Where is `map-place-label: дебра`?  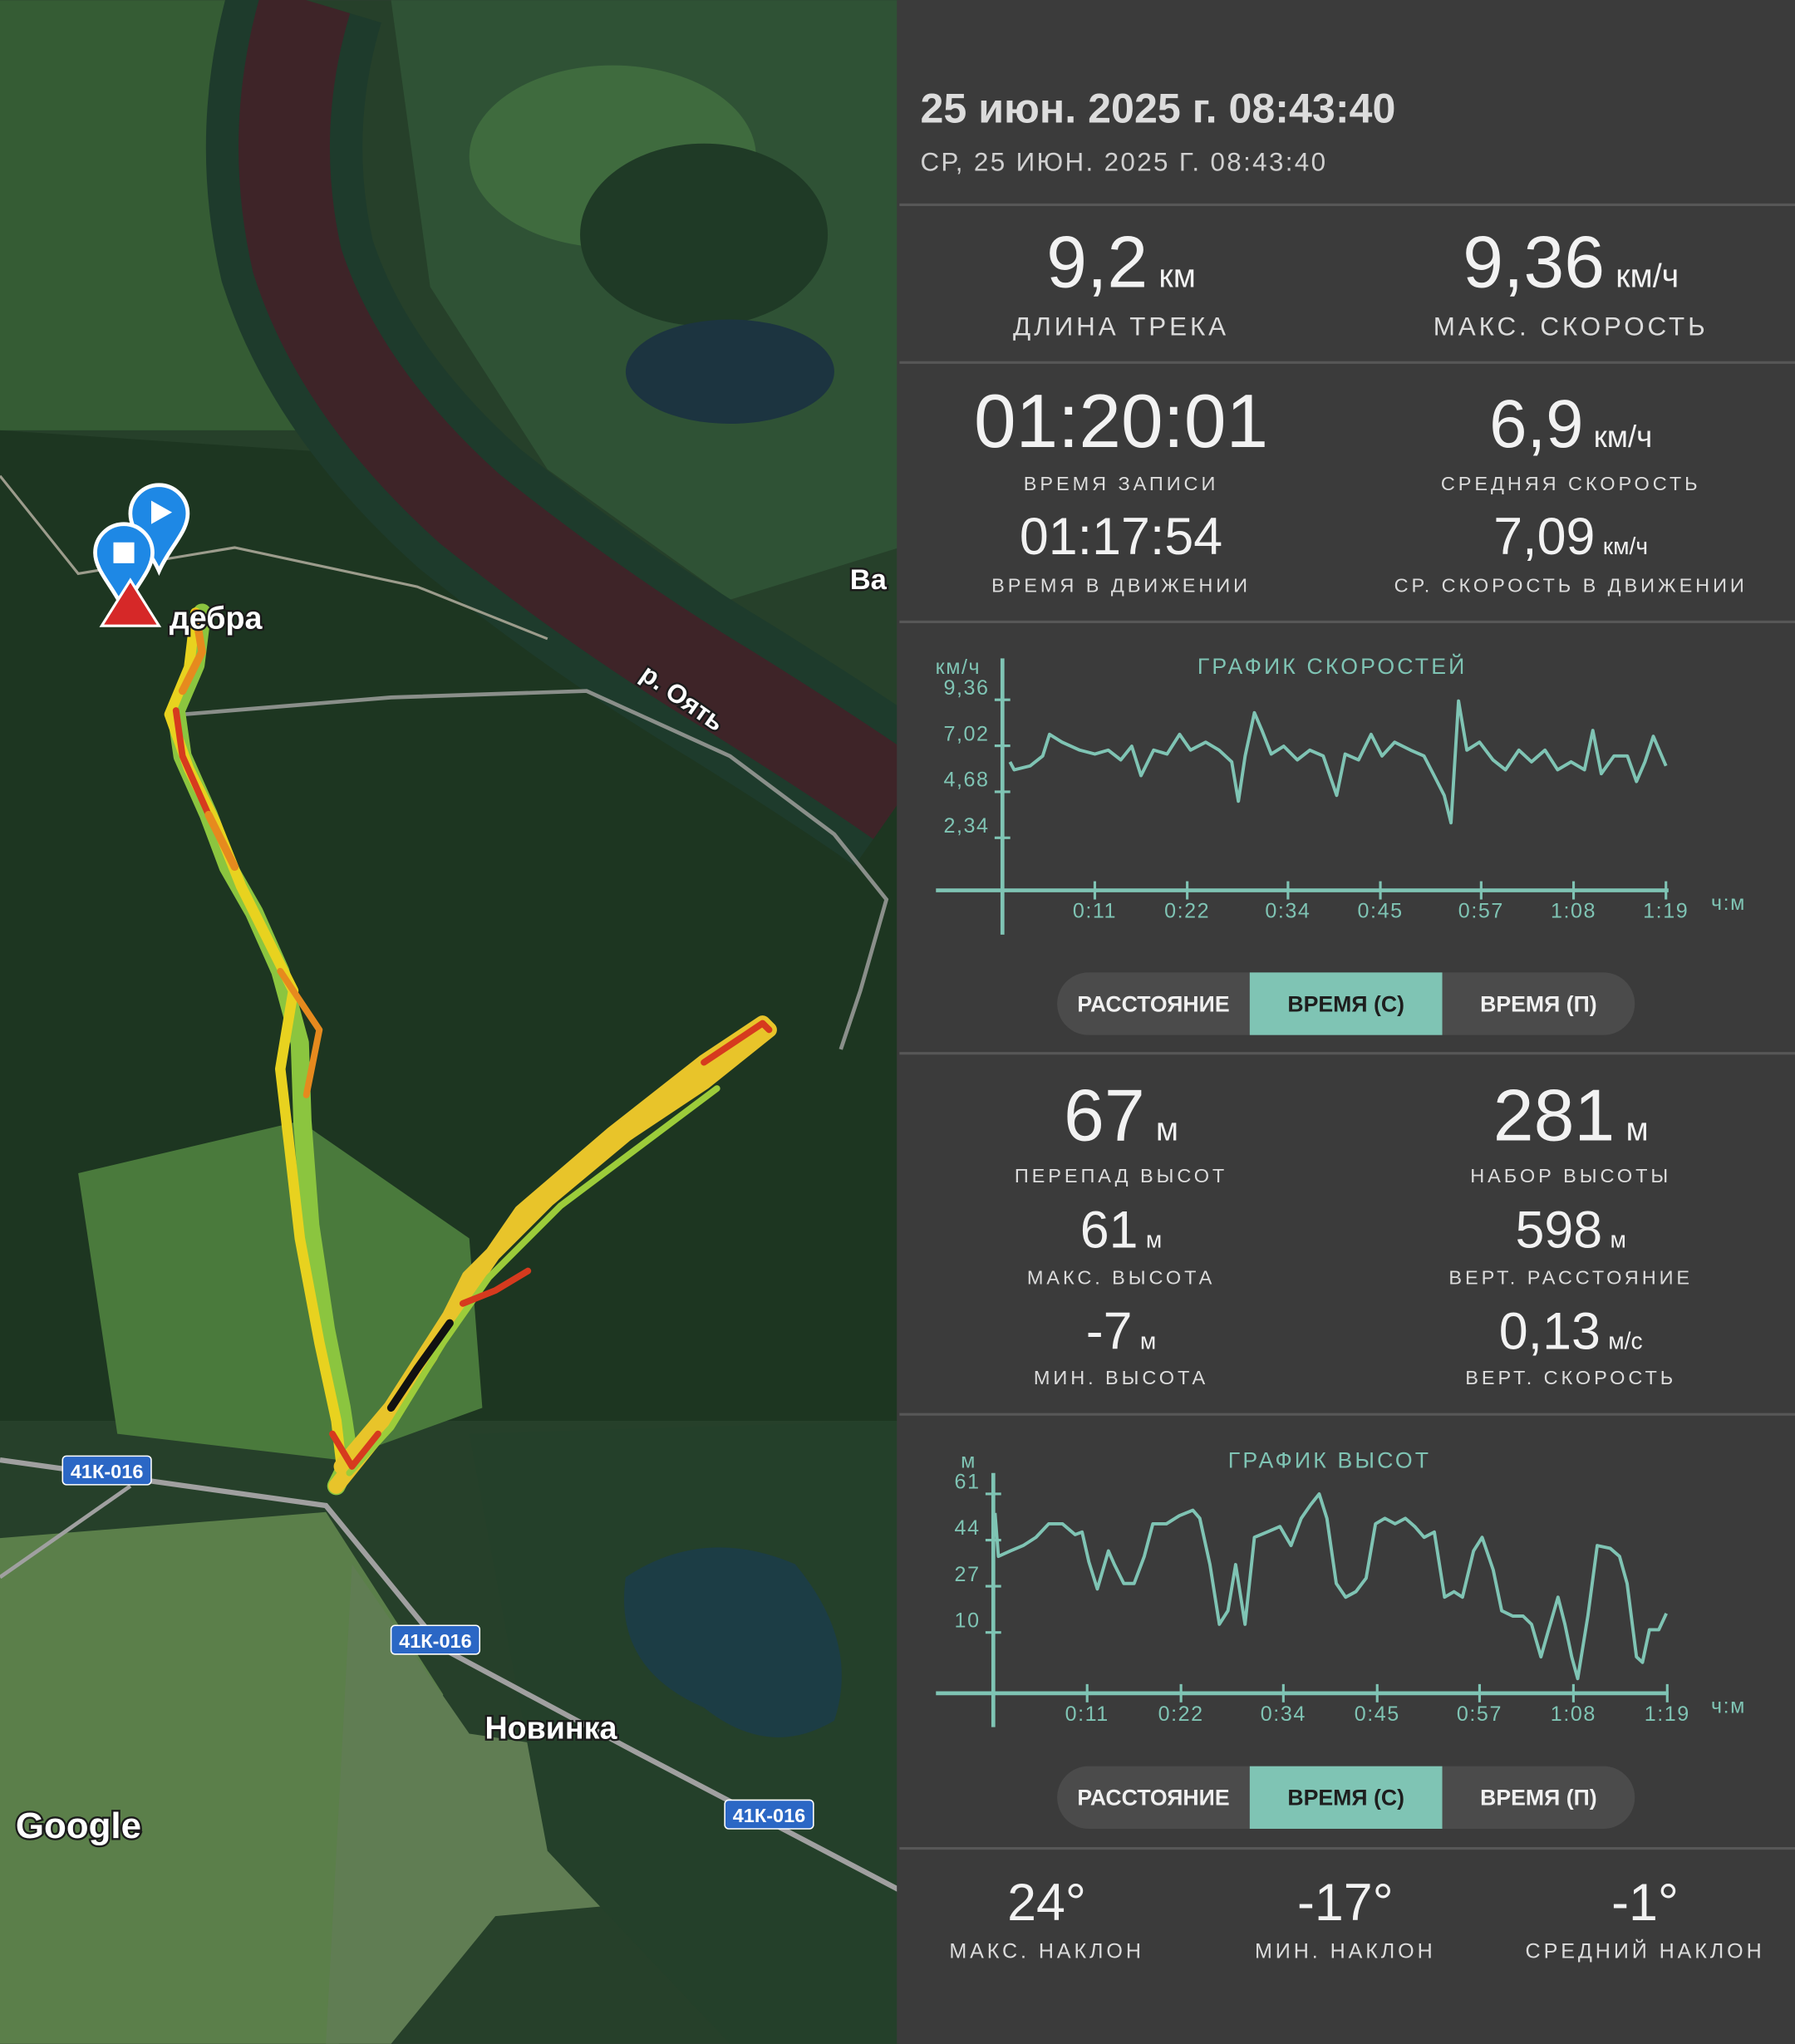
map-place-label: дебра is located at coordinates (216, 617).